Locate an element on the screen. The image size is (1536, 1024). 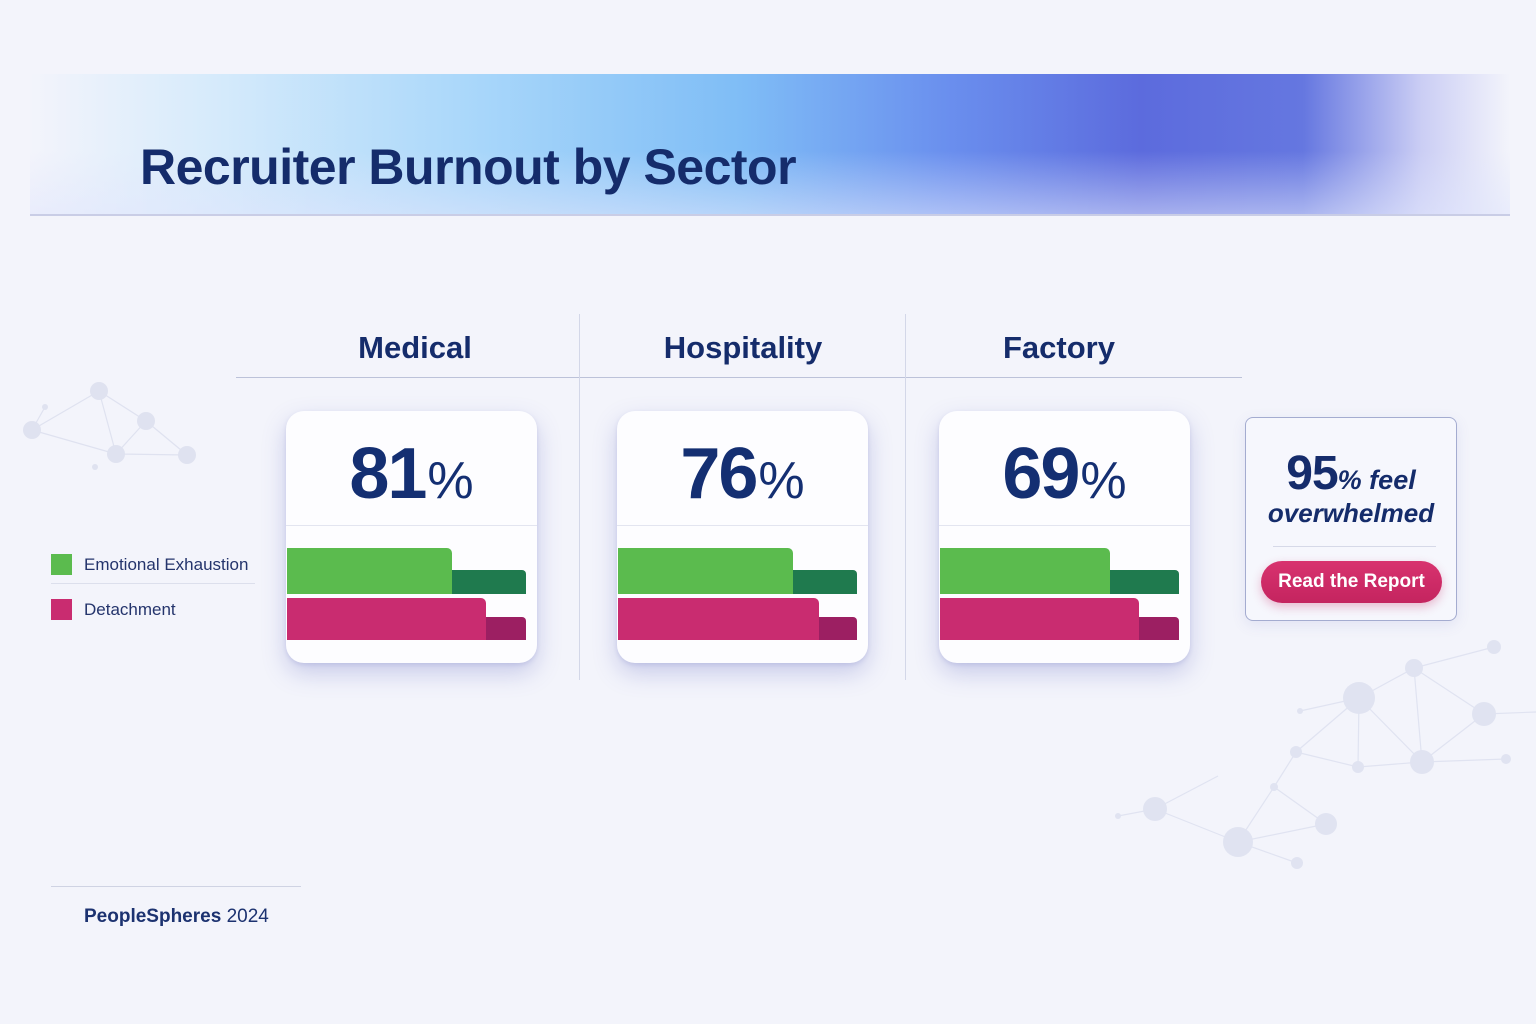
summary-card: 95% feel overwhelmed Read the Report is located at coordinates (1351, 519).